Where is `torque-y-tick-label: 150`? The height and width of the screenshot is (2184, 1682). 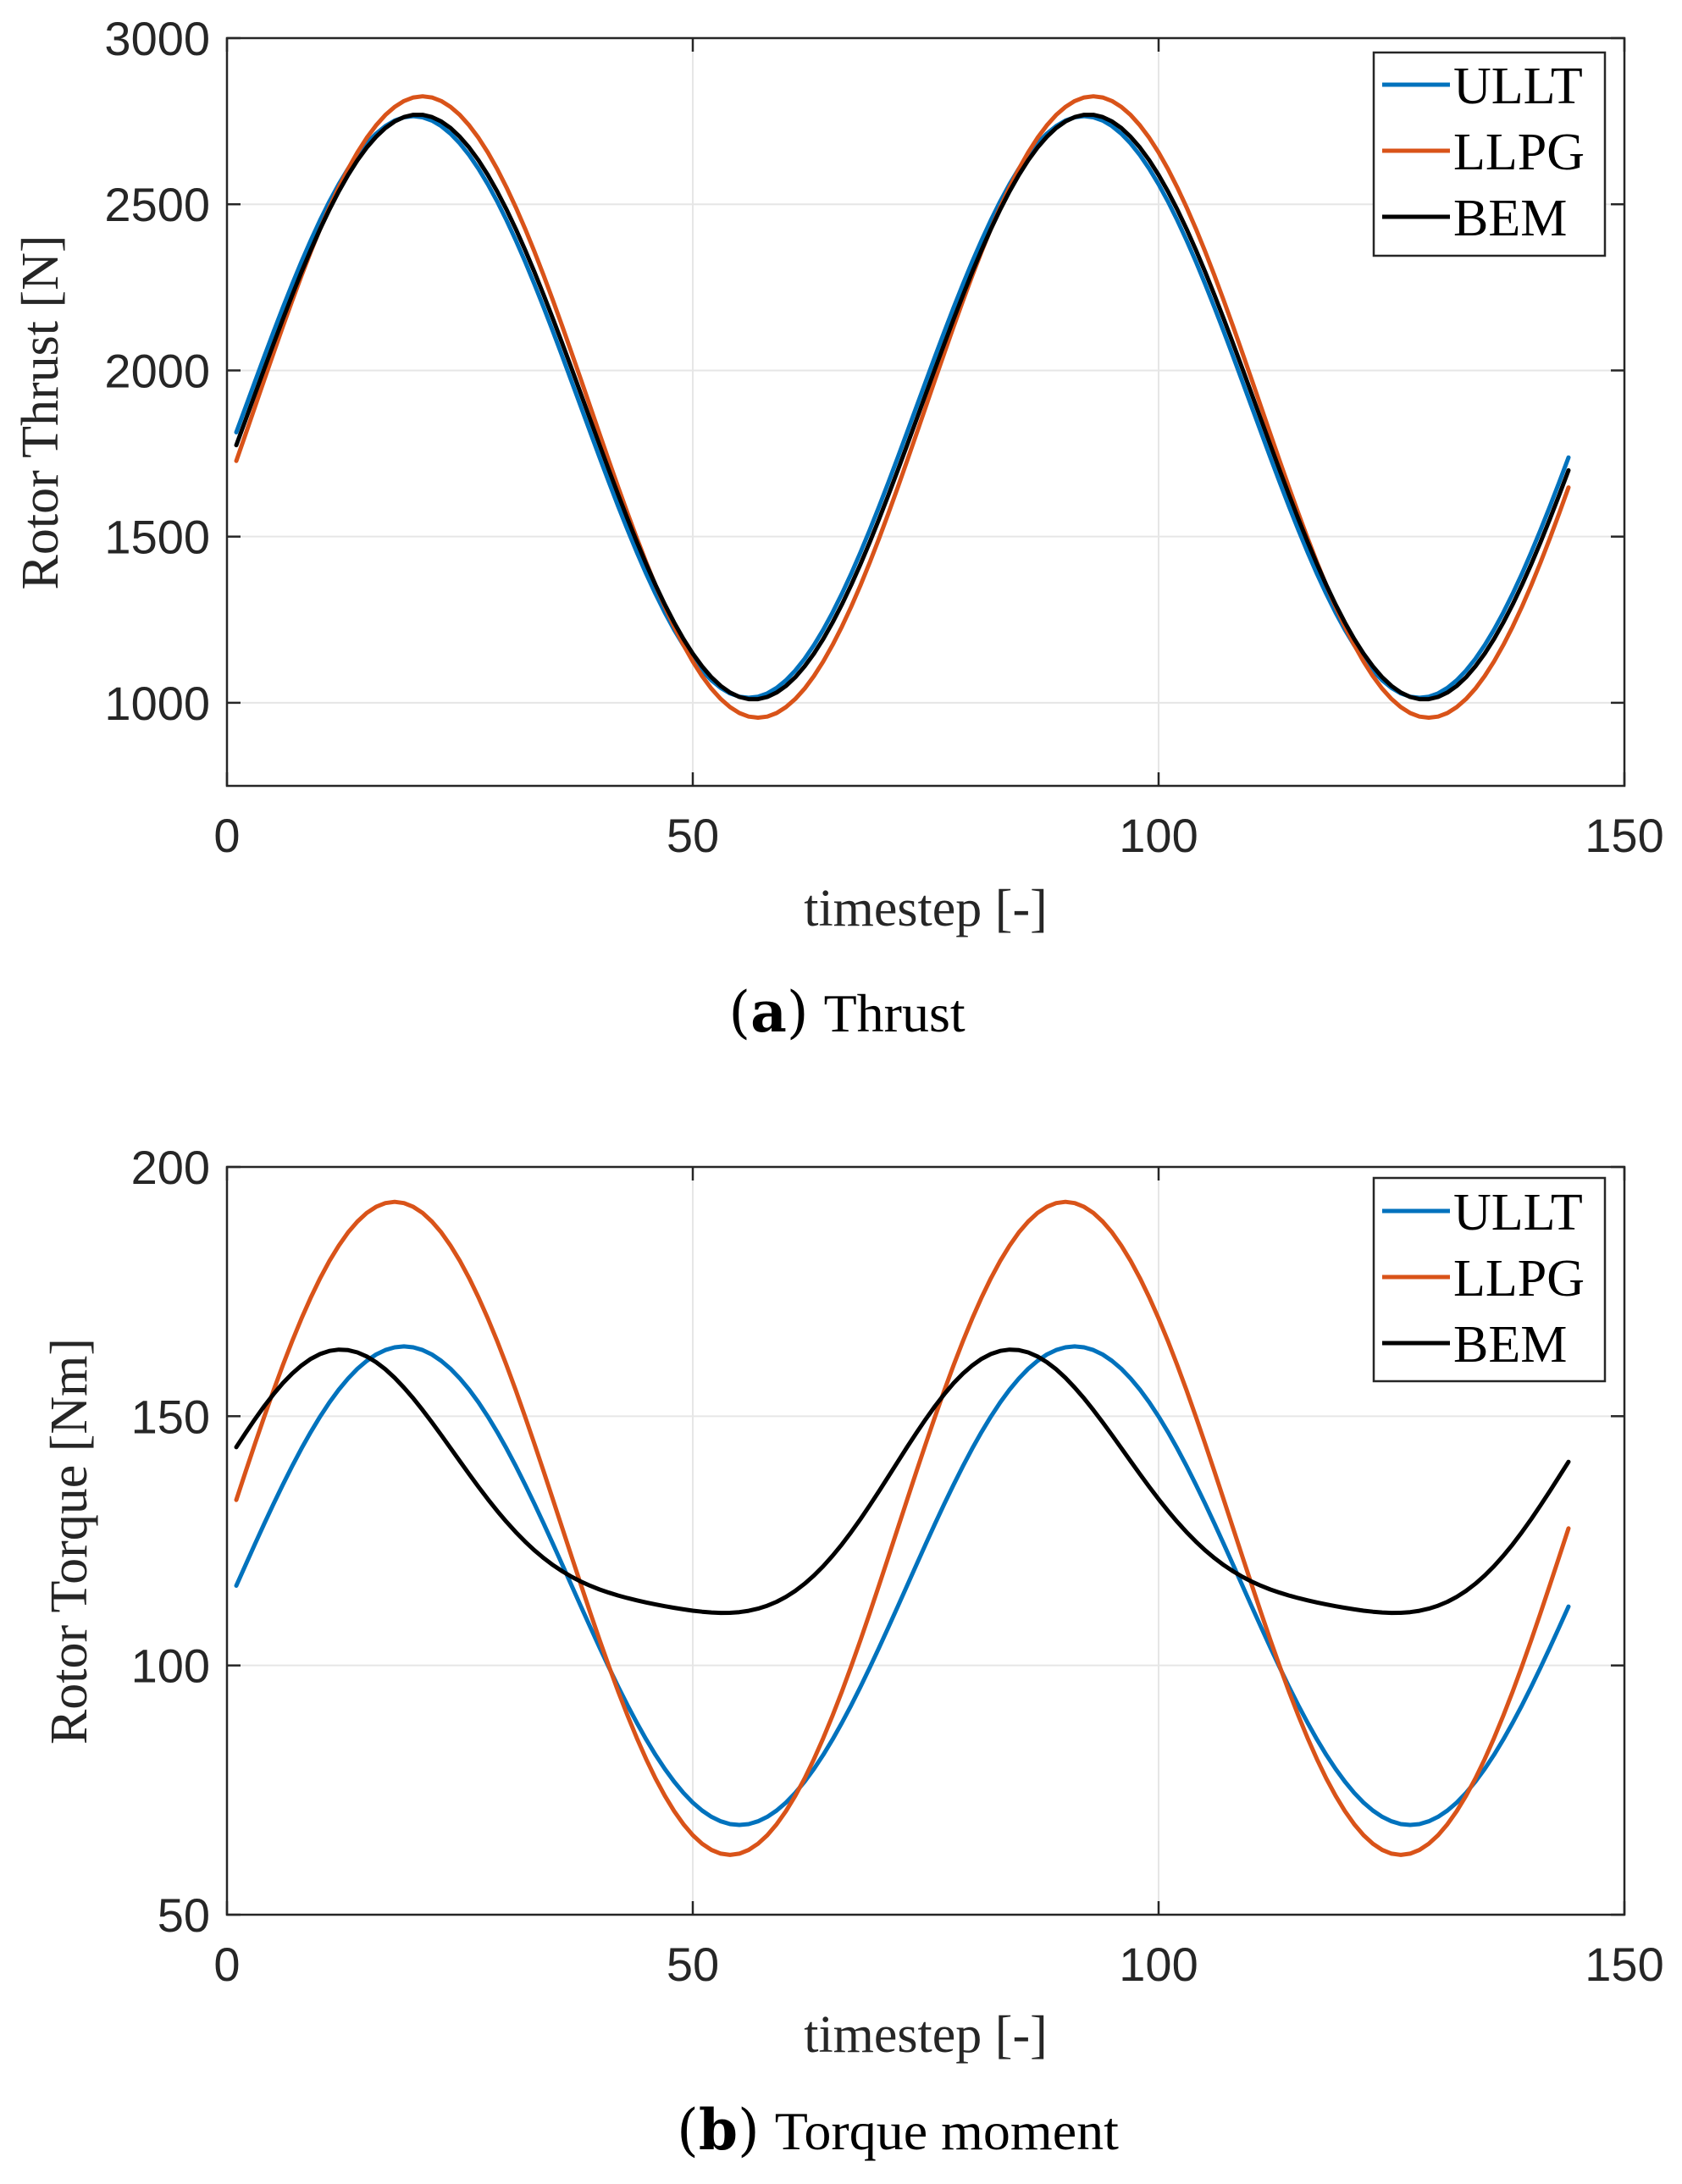 torque-y-tick-label: 150 is located at coordinates (170, 1416).